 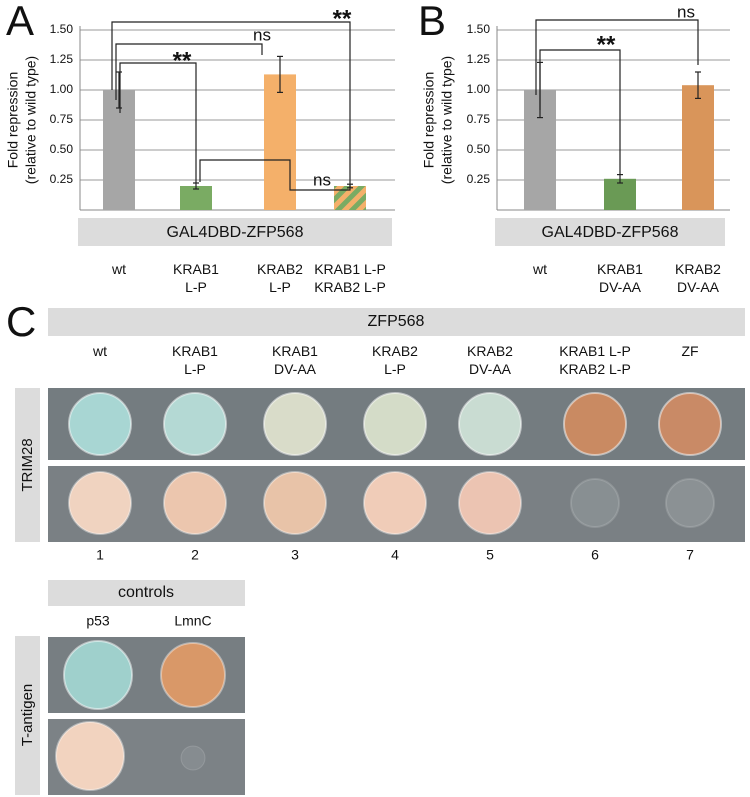 I want to click on lane-number: 4, so click(x=395, y=555).